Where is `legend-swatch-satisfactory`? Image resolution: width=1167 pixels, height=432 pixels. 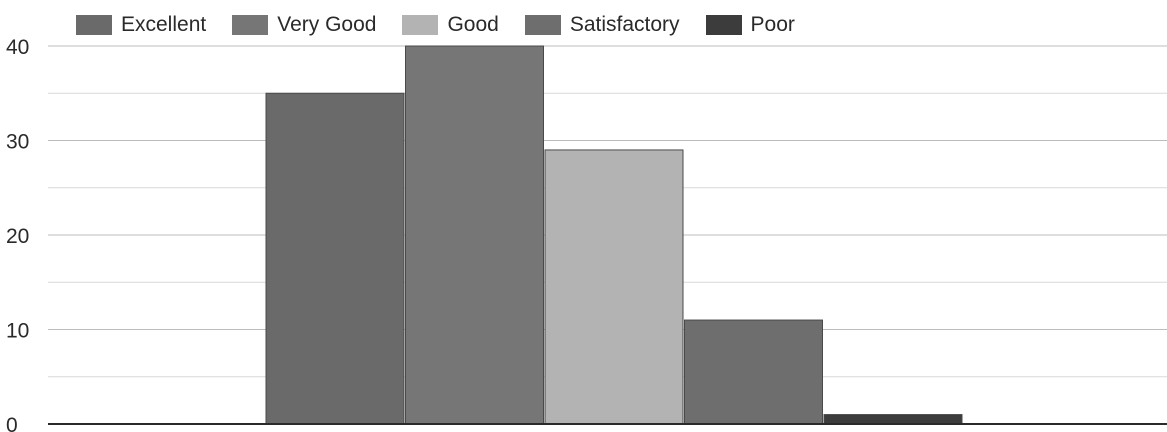
legend-swatch-satisfactory is located at coordinates (542, 25).